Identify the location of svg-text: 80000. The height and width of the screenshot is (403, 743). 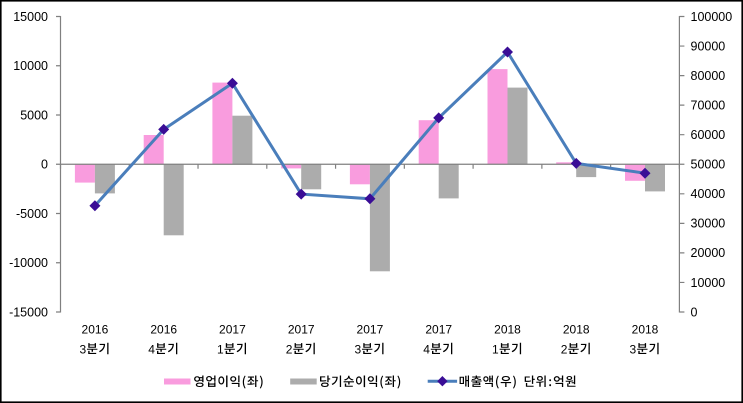
(708, 76).